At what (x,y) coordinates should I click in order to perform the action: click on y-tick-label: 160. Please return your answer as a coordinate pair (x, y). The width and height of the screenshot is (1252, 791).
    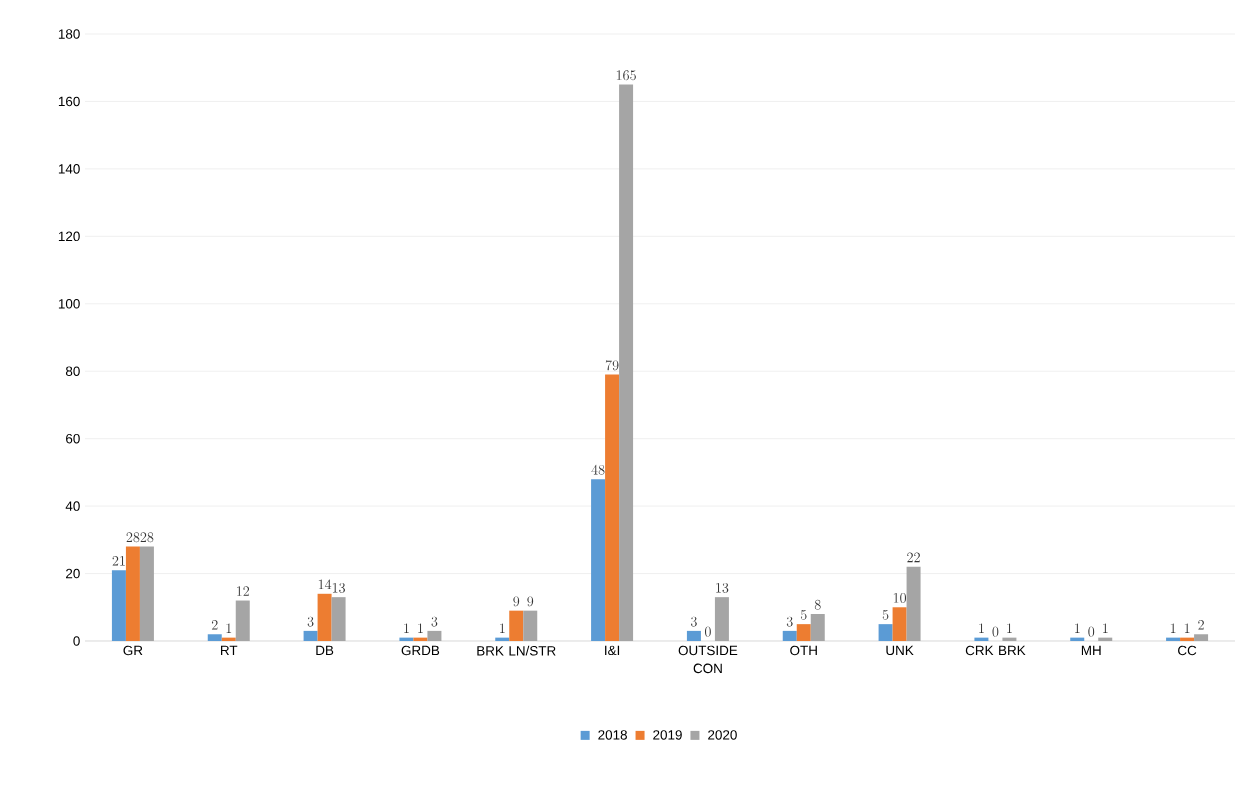
    Looking at the image, I should click on (69, 101).